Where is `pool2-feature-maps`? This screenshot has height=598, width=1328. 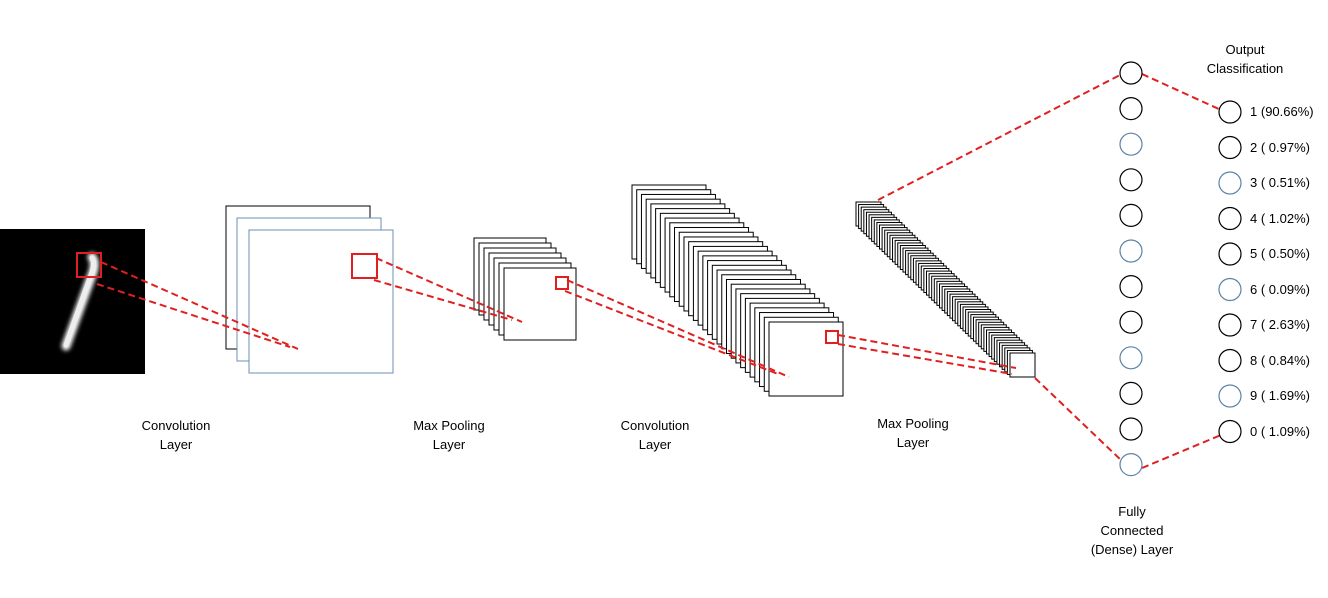
pool2-feature-maps is located at coordinates (945, 289).